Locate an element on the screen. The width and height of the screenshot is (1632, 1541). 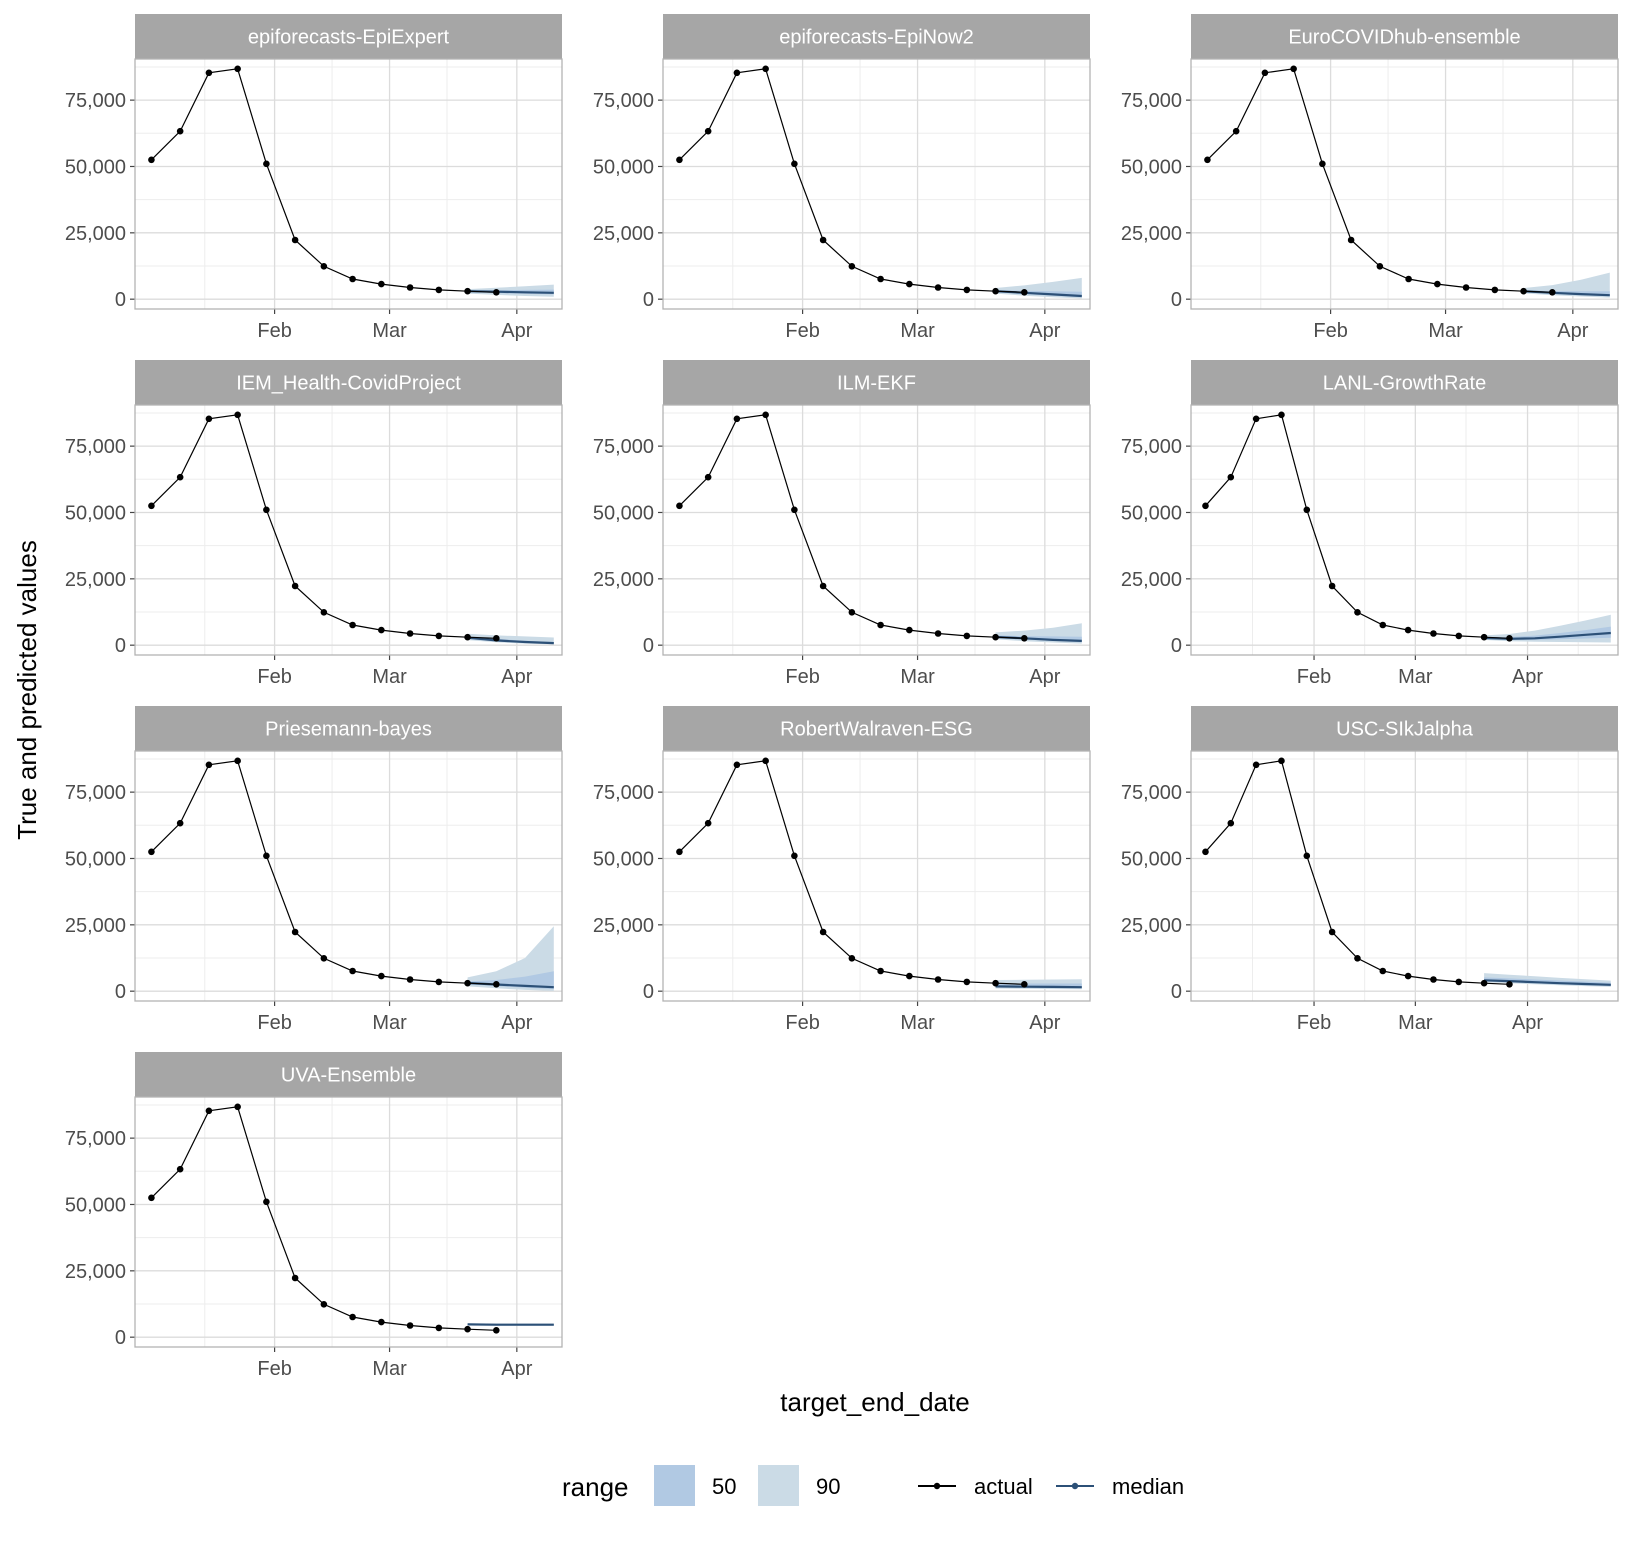
legend-label: 90 is located at coordinates (828, 1486).